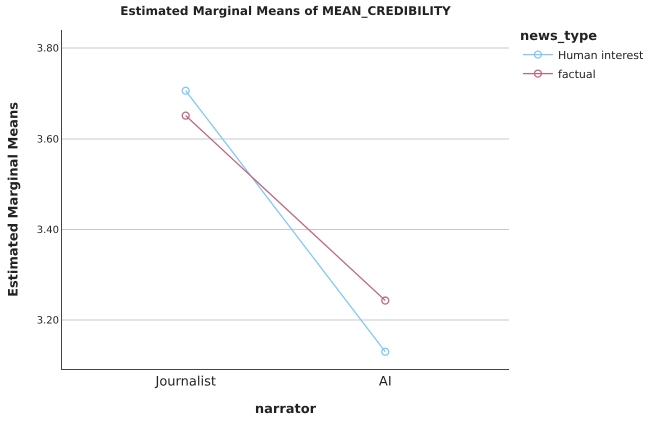 This screenshot has width=662, height=426. I want to click on y-tick-label: 3.80, so click(47, 49).